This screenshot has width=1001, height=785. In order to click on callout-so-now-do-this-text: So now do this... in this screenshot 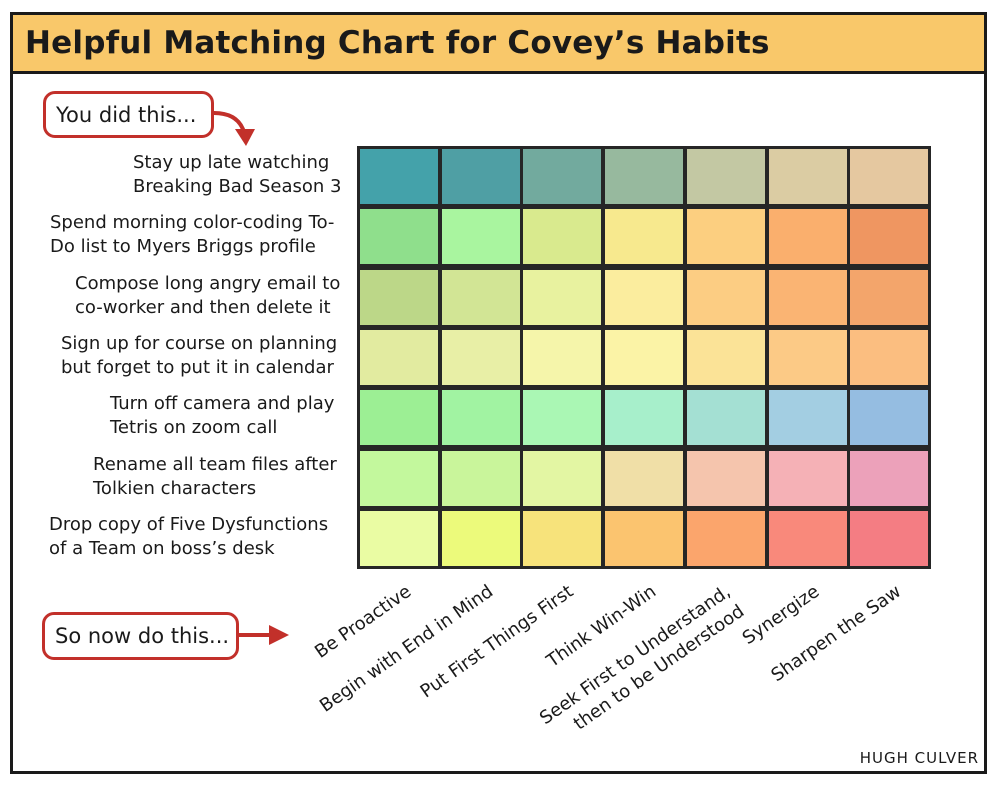, I will do `click(142, 636)`.